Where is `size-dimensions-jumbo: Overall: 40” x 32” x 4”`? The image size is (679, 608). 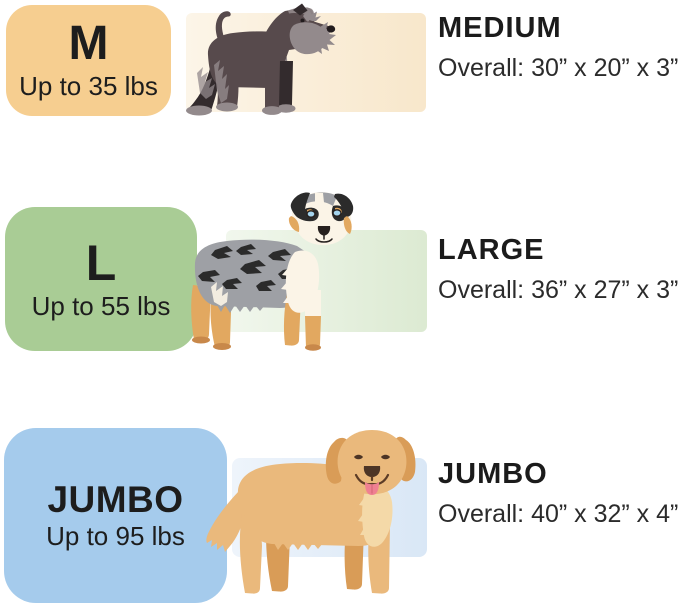 size-dimensions-jumbo: Overall: 40” x 32” x 4” is located at coordinates (558, 514).